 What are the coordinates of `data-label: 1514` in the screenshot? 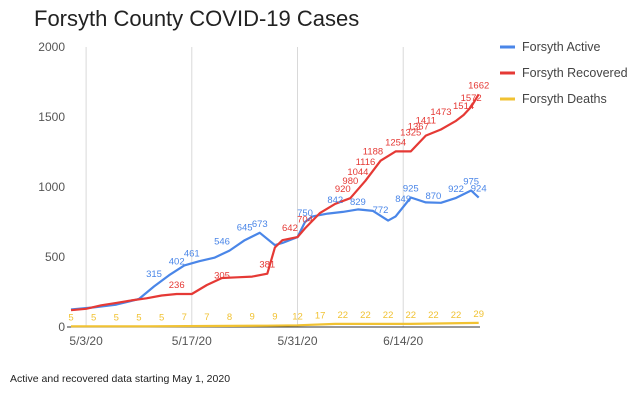 It's located at (463, 106).